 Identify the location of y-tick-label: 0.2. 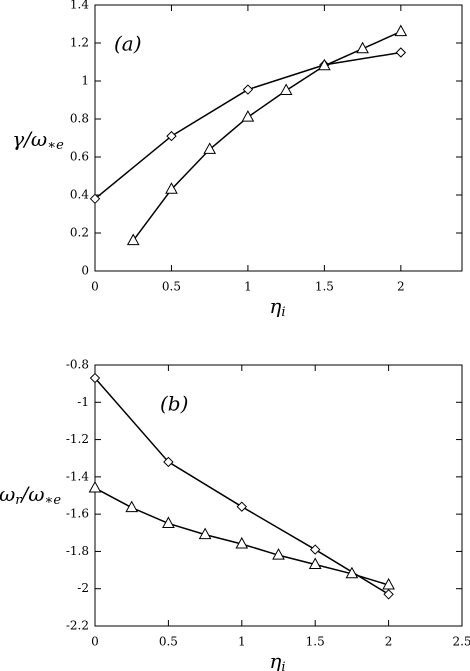
(79, 233).